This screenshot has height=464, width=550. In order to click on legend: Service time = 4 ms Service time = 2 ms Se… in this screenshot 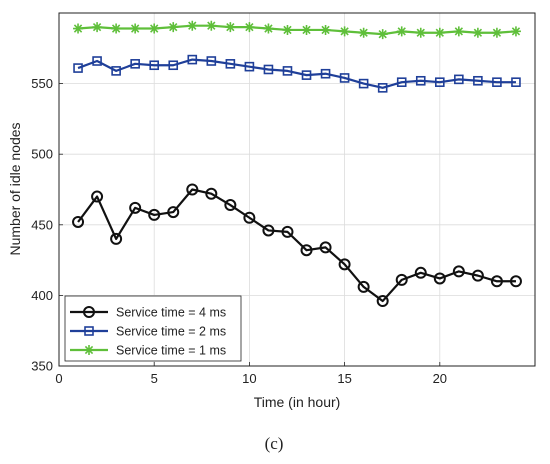, I will do `click(153, 328)`.